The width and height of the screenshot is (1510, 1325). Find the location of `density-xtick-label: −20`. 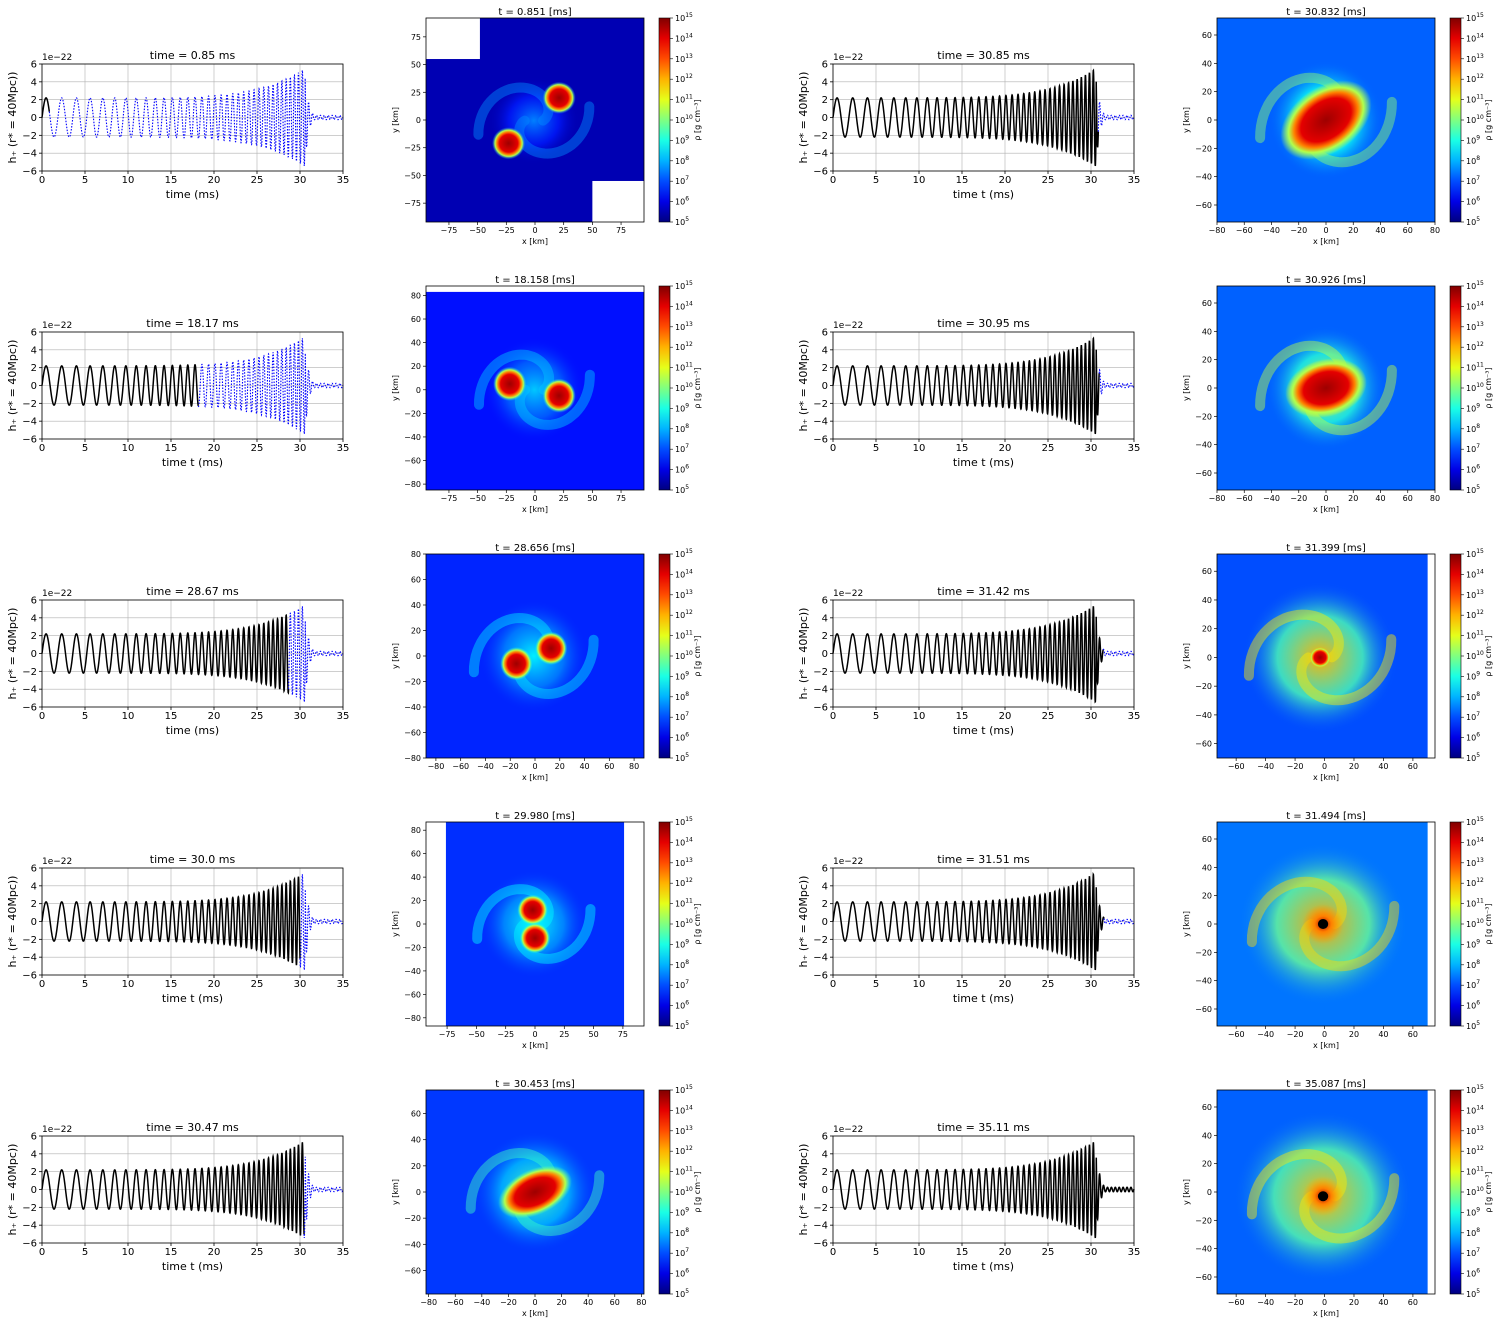

density-xtick-label: −20 is located at coordinates (510, 766).